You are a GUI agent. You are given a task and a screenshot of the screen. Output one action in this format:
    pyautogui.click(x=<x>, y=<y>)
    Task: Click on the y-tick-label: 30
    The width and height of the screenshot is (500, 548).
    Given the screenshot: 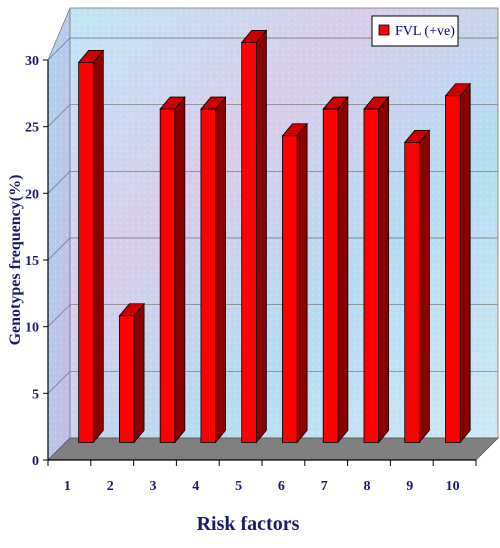 What is the action you would take?
    pyautogui.click(x=32, y=61)
    